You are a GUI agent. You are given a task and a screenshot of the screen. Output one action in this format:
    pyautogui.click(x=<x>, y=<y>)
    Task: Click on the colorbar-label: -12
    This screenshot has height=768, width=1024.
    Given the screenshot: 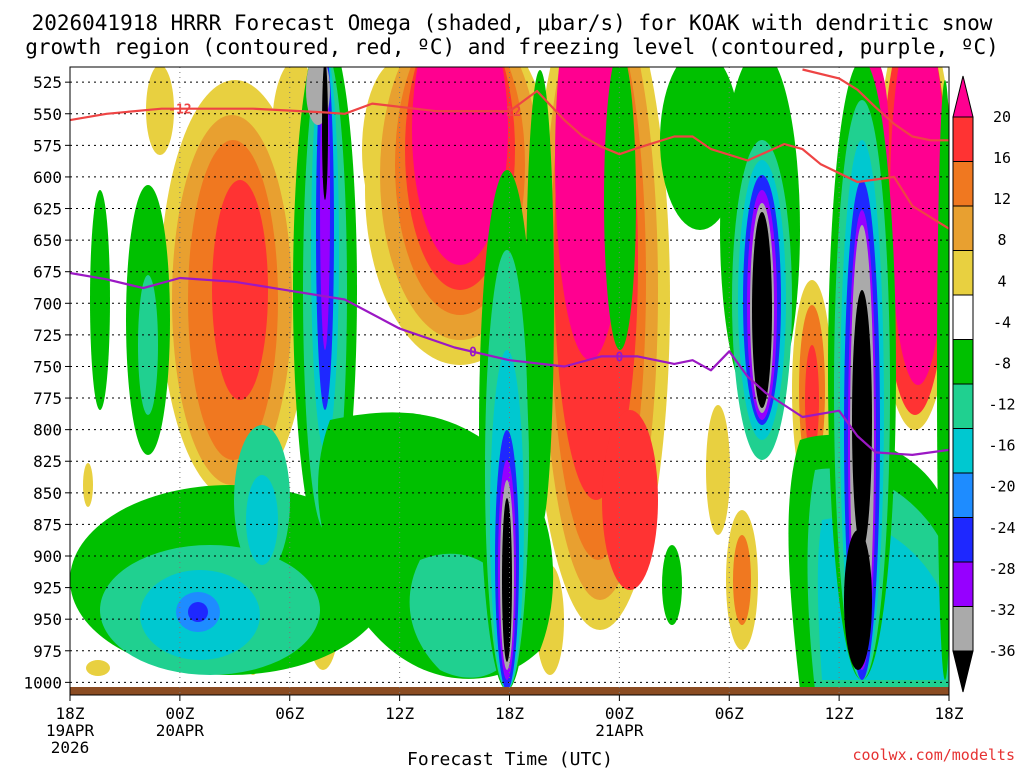 What is the action you would take?
    pyautogui.click(x=1001, y=405)
    